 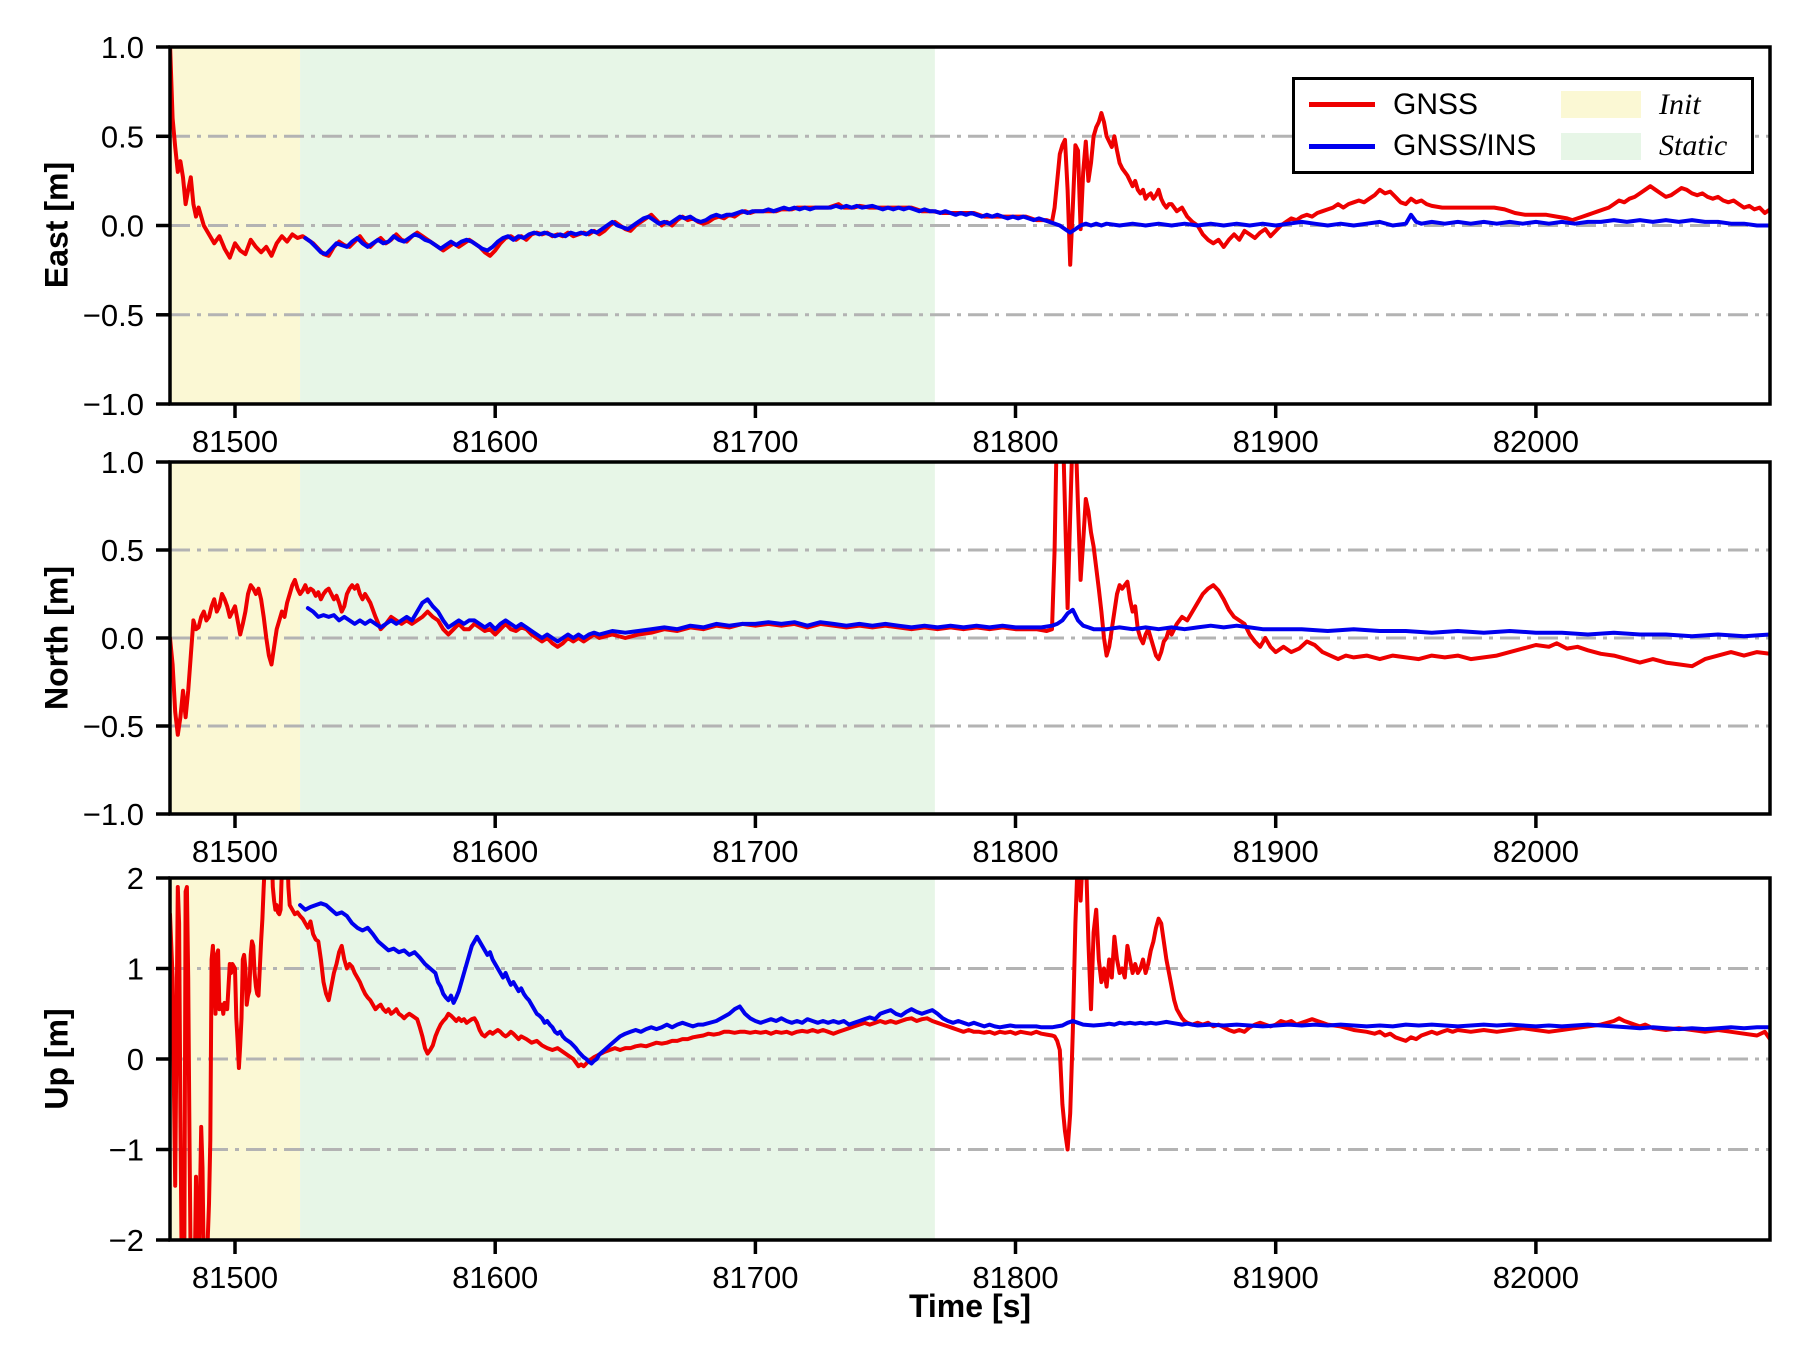 What do you see at coordinates (1601, 146) in the screenshot?
I see `static-patch-swatch` at bounding box center [1601, 146].